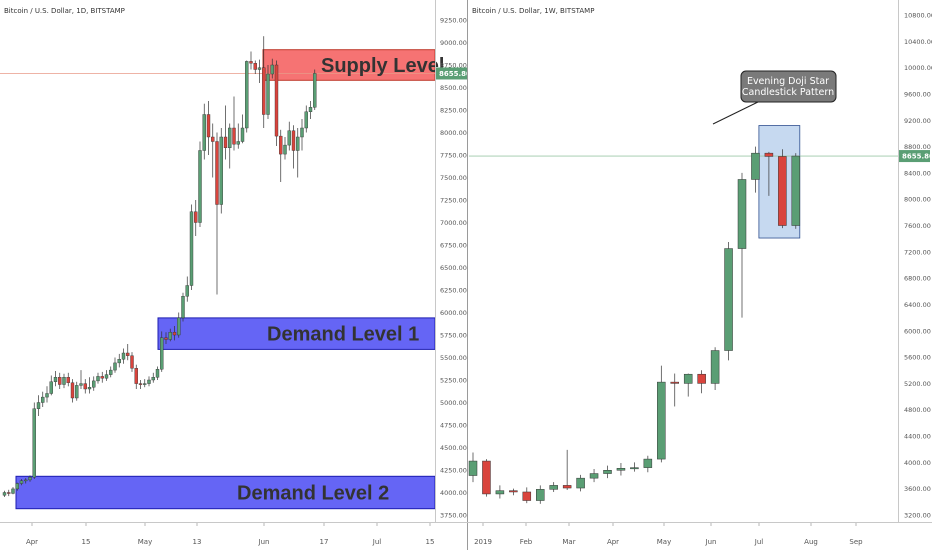 This screenshot has height=555, width=932. Describe the element at coordinates (453, 43) in the screenshot. I see `daily-y-tick-label: 9000.00` at that location.